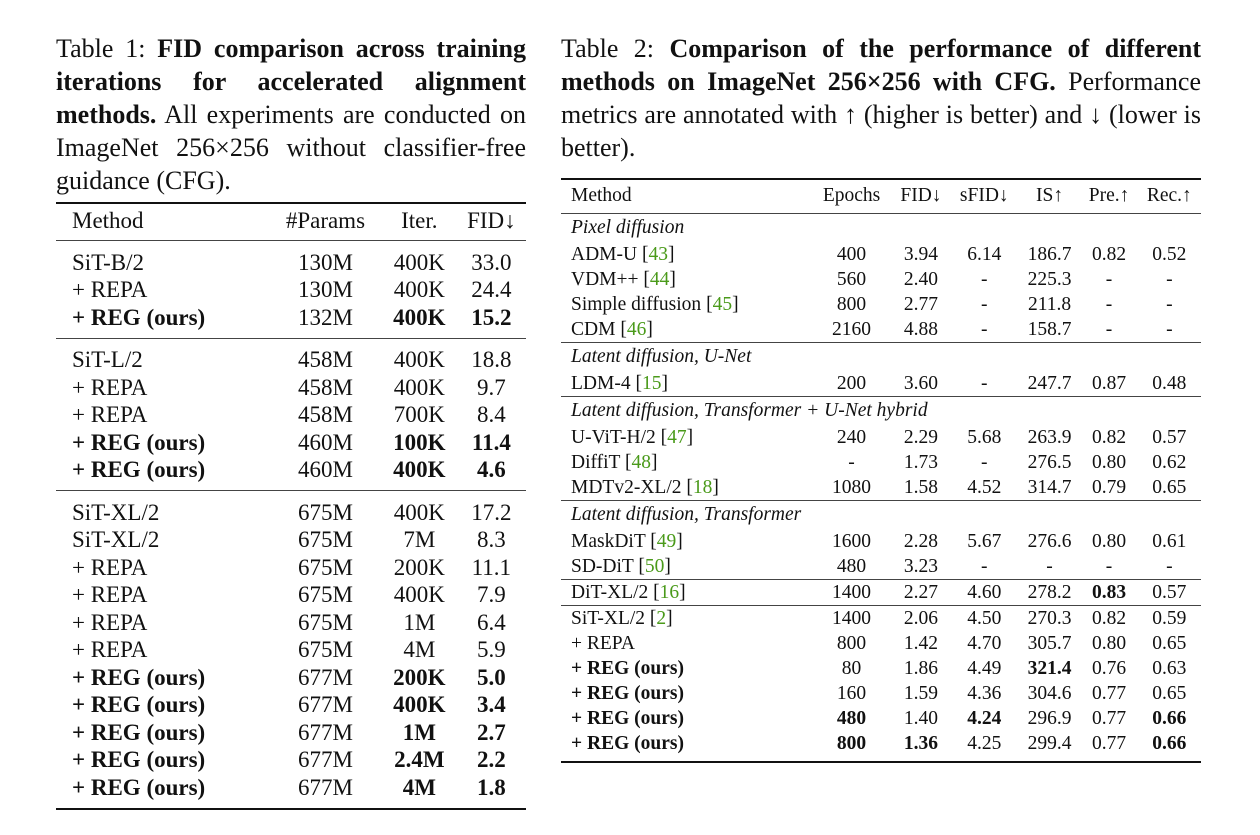  Describe the element at coordinates (881, 304) in the screenshot. I see `table-row: Simple diffusion [45] 800 2.77 - 211.8 - -` at that location.